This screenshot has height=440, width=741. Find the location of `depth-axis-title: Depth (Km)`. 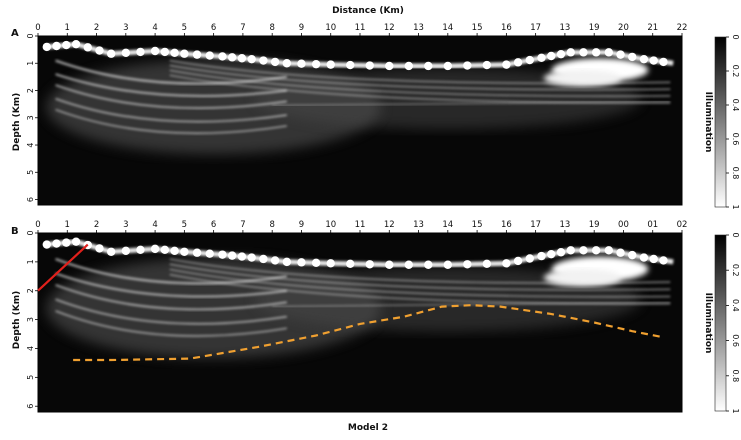

depth-axis-title: Depth (Km) is located at coordinates (17, 122).